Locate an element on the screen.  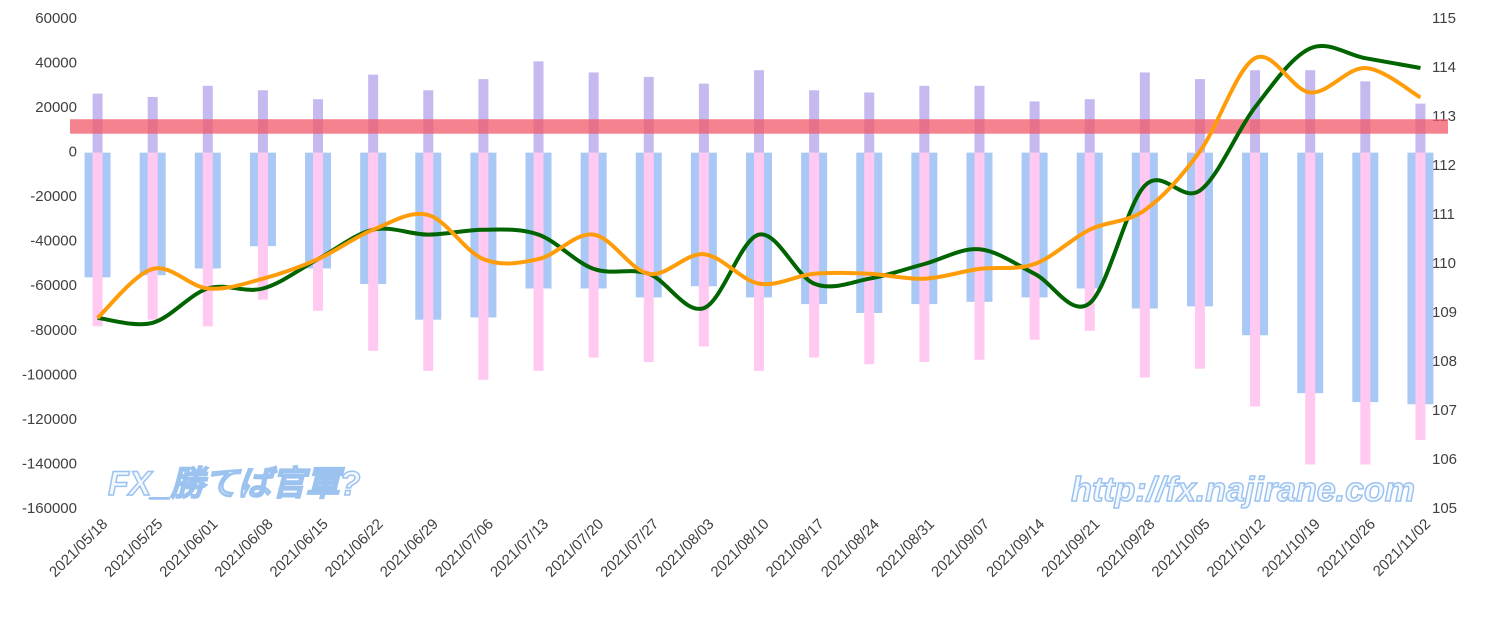
y-tick-label: -120000 is located at coordinates (49, 419).